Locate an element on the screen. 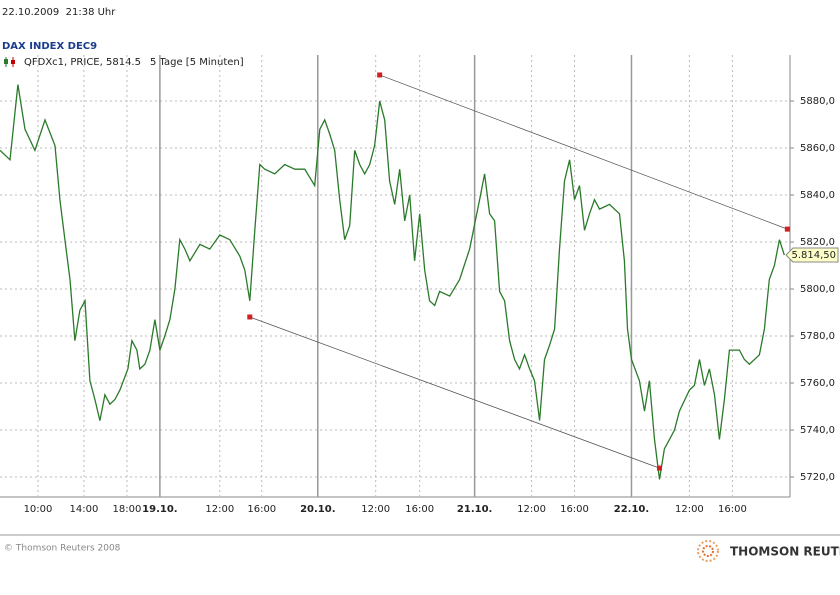 This screenshot has width=840, height=595. copyright: © Thomson Reuters 2008 is located at coordinates (62, 549).